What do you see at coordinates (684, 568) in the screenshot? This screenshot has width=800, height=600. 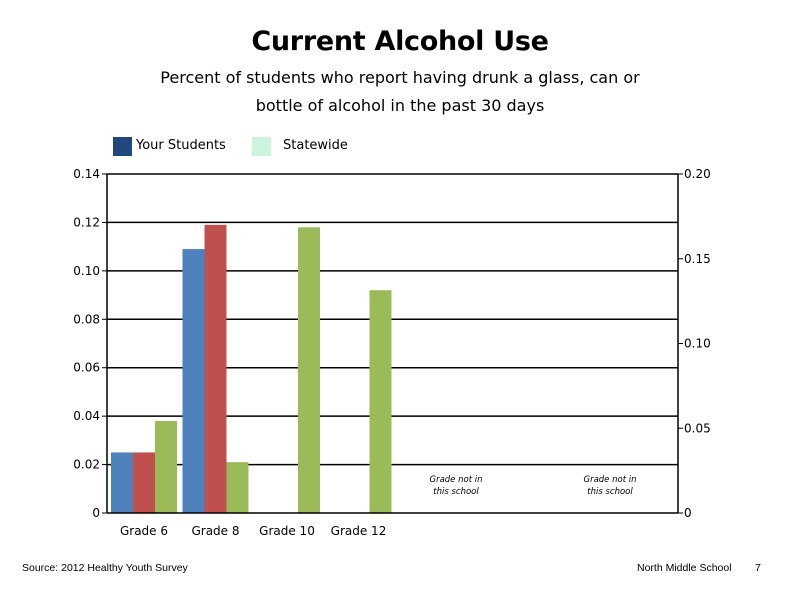 I see `school-name: North Middle School` at bounding box center [684, 568].